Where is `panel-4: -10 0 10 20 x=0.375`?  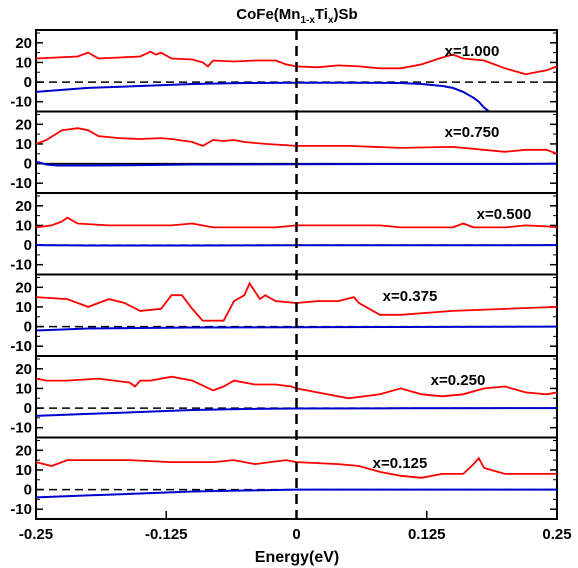 panel-4: -10 0 10 20 x=0.375 is located at coordinates (284, 315).